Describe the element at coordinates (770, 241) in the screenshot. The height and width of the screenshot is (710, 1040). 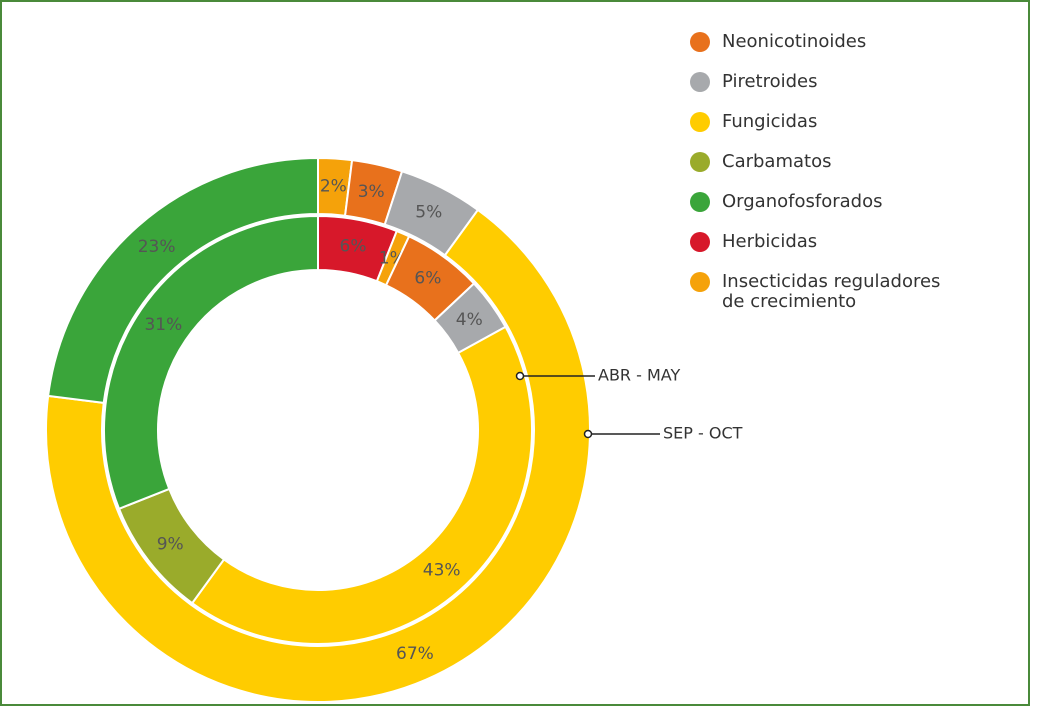
I see `legend-label: Herbicidas` at that location.